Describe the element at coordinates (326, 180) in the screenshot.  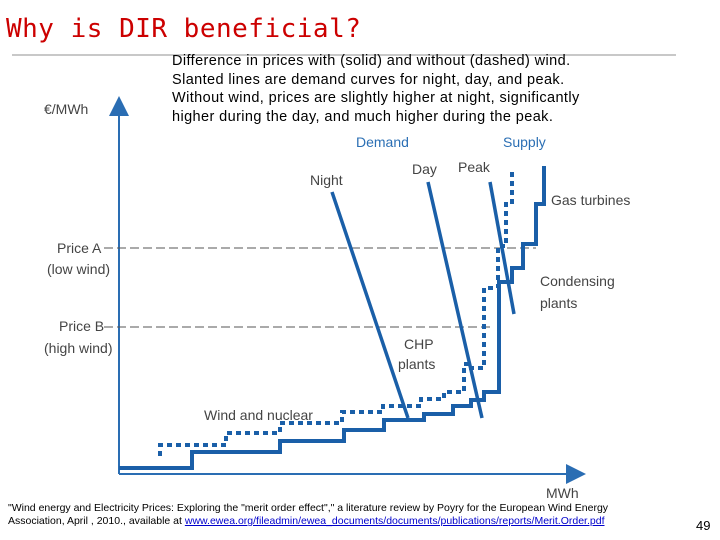
I see `night-label: Night` at that location.